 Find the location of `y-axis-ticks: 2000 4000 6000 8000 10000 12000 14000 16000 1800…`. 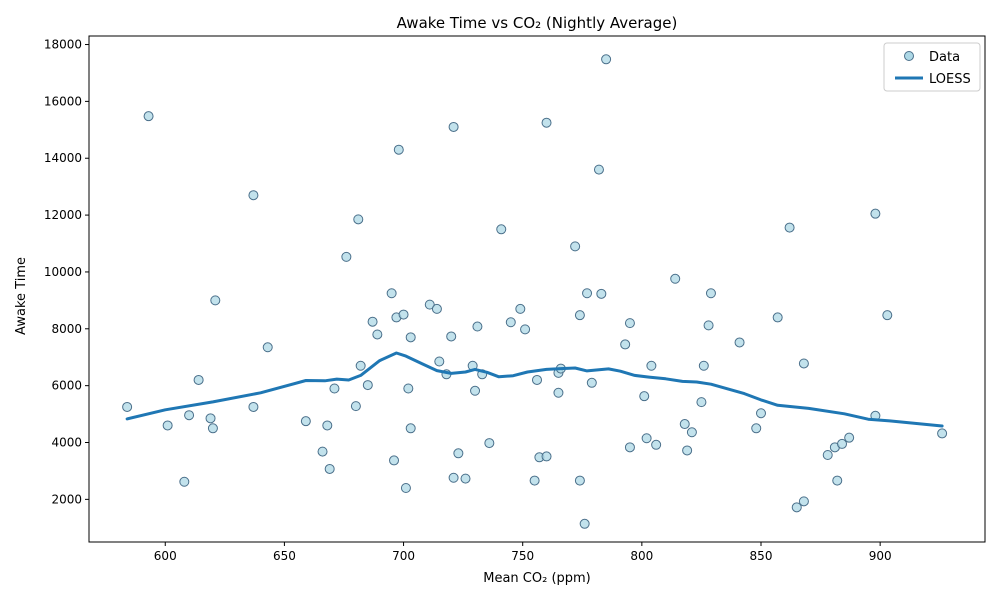

y-axis-ticks: 2000 4000 6000 8000 10000 12000 14000 16000 1800… is located at coordinates (66, 272).